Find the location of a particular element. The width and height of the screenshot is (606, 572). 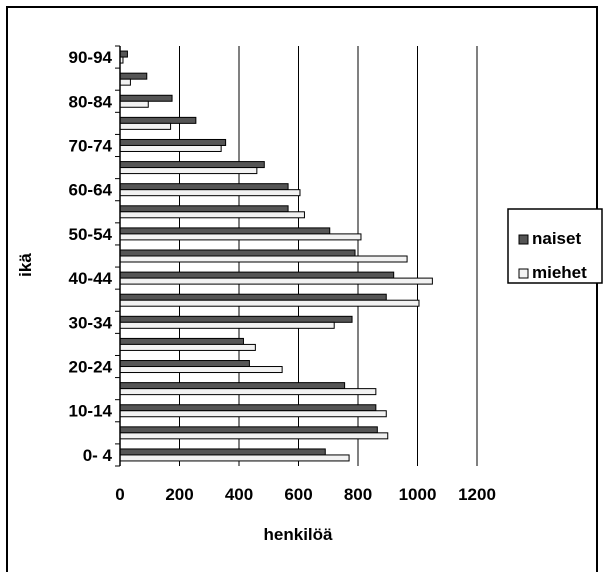

x-tick-label: 800 is located at coordinates (358, 494).